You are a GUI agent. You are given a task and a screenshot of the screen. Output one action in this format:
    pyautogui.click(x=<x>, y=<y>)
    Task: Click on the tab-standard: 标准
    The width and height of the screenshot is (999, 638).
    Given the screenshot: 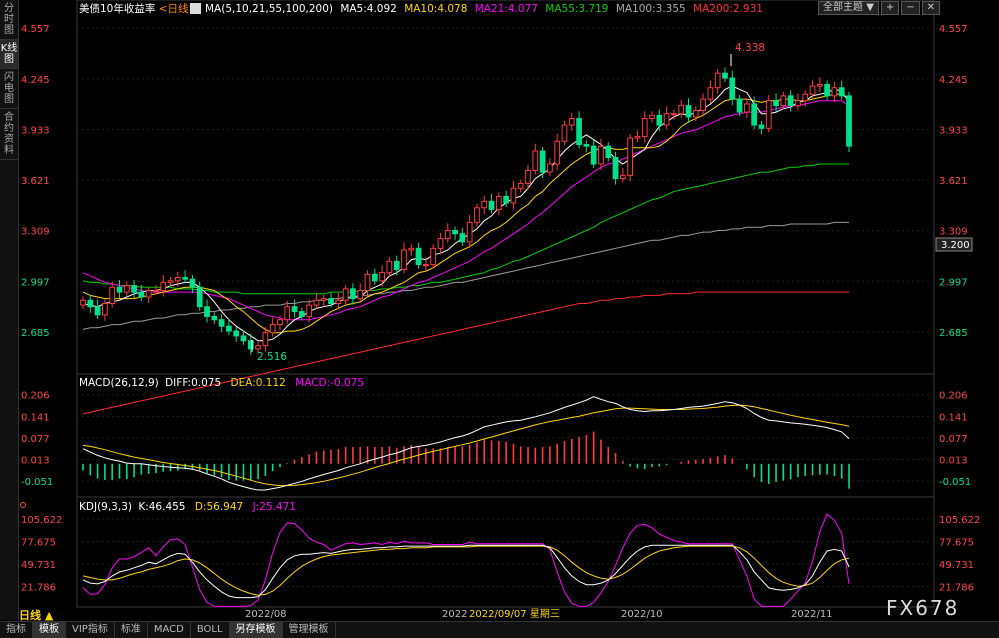 What is the action you would take?
    pyautogui.click(x=131, y=630)
    